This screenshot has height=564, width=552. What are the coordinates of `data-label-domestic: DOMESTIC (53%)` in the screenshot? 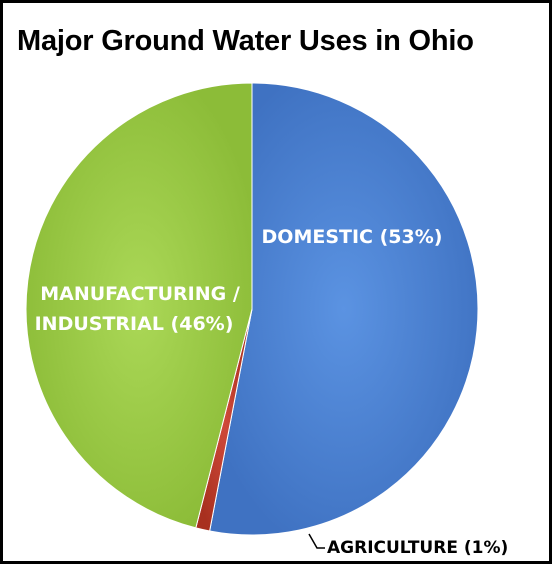 It's located at (352, 237).